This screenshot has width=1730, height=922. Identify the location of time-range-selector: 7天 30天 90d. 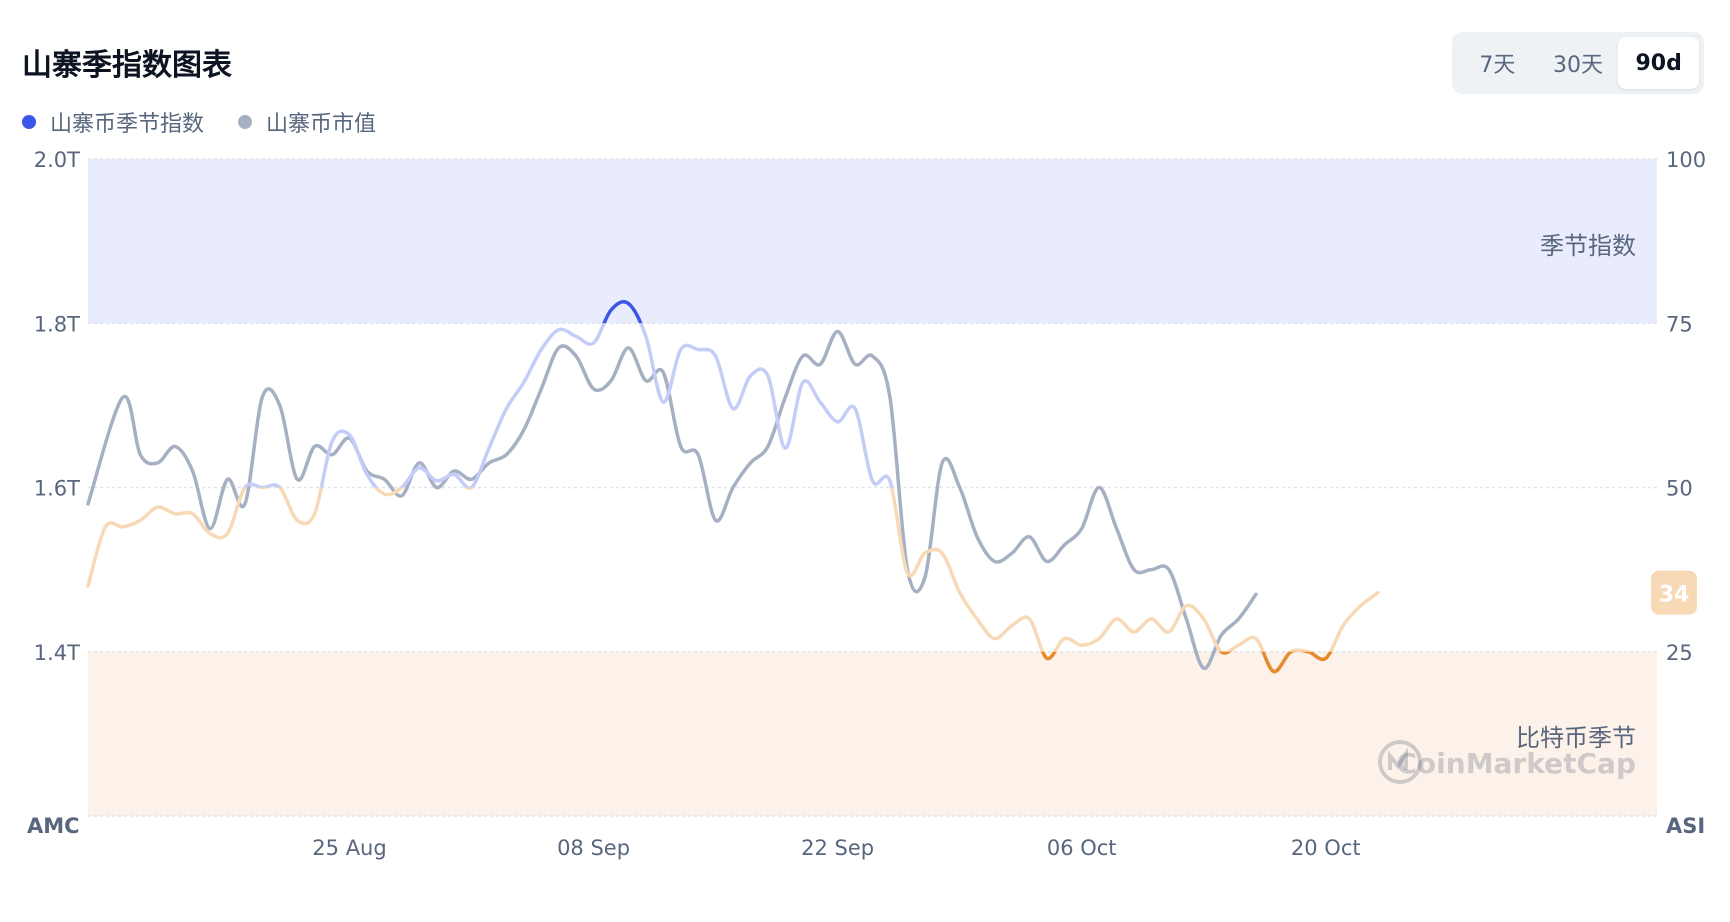
(1578, 63).